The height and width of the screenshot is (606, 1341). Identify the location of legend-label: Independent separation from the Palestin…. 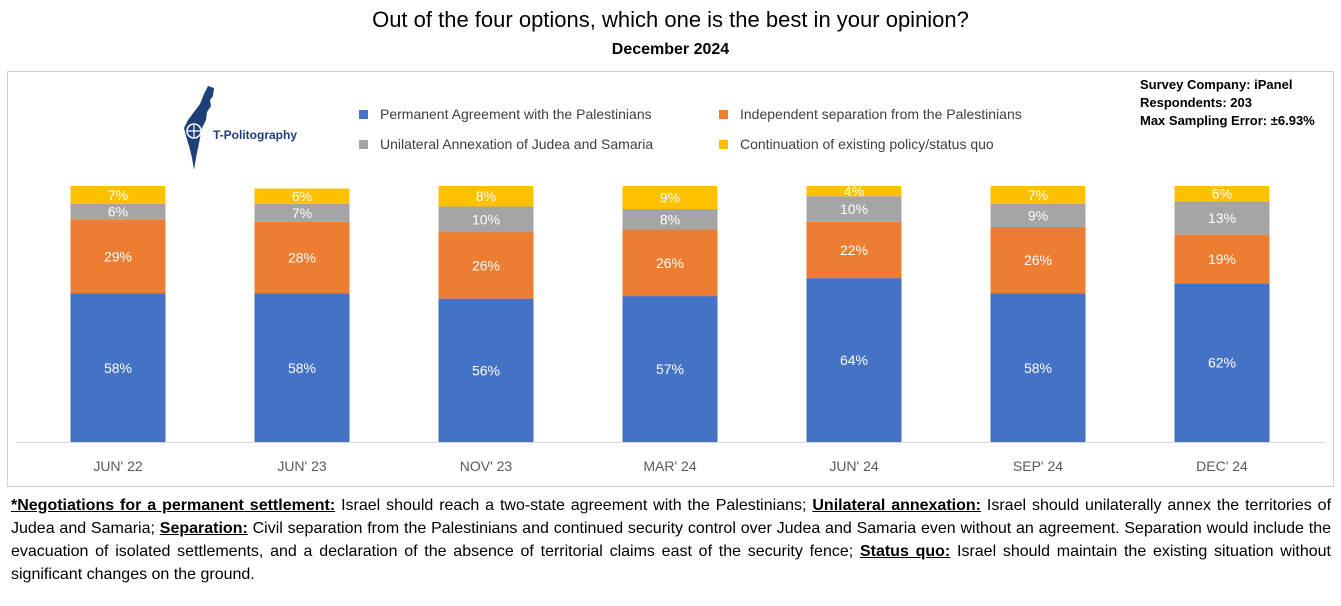
(881, 114).